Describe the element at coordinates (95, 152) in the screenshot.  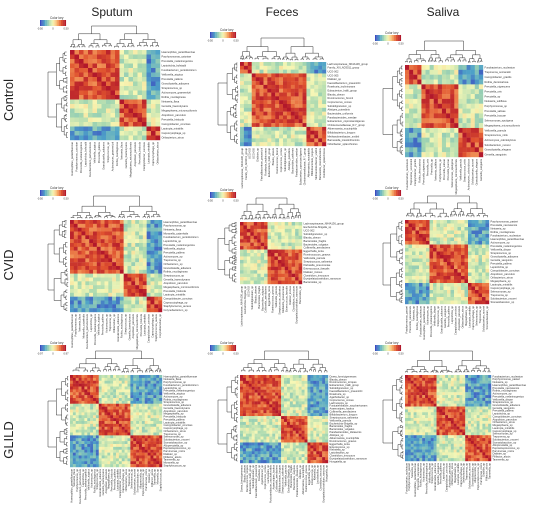
I see `column-label: Veillonella_atypica` at that location.